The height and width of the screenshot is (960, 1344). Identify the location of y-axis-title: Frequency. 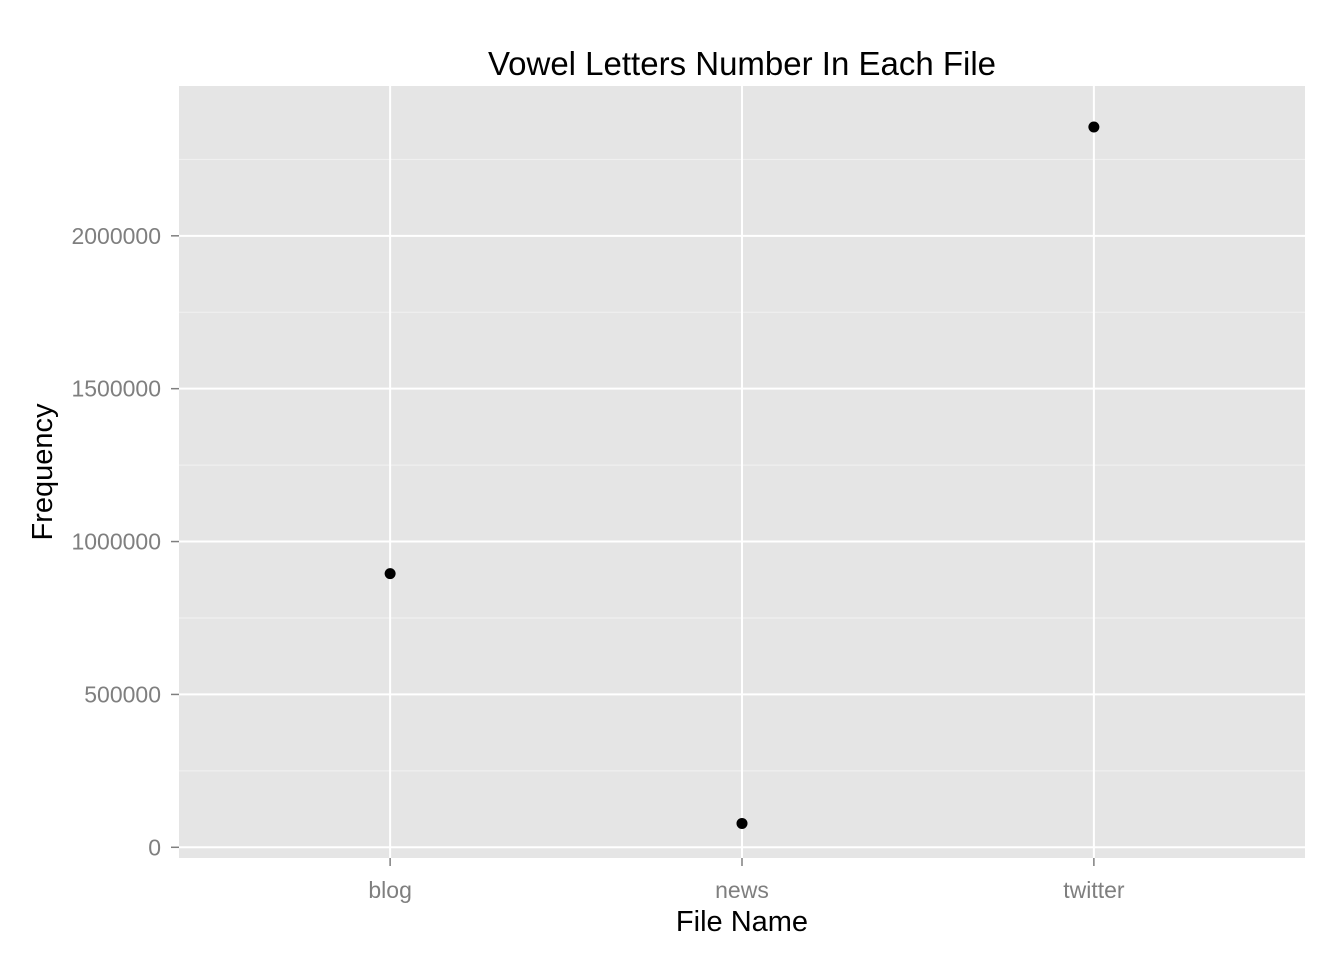
(43, 472).